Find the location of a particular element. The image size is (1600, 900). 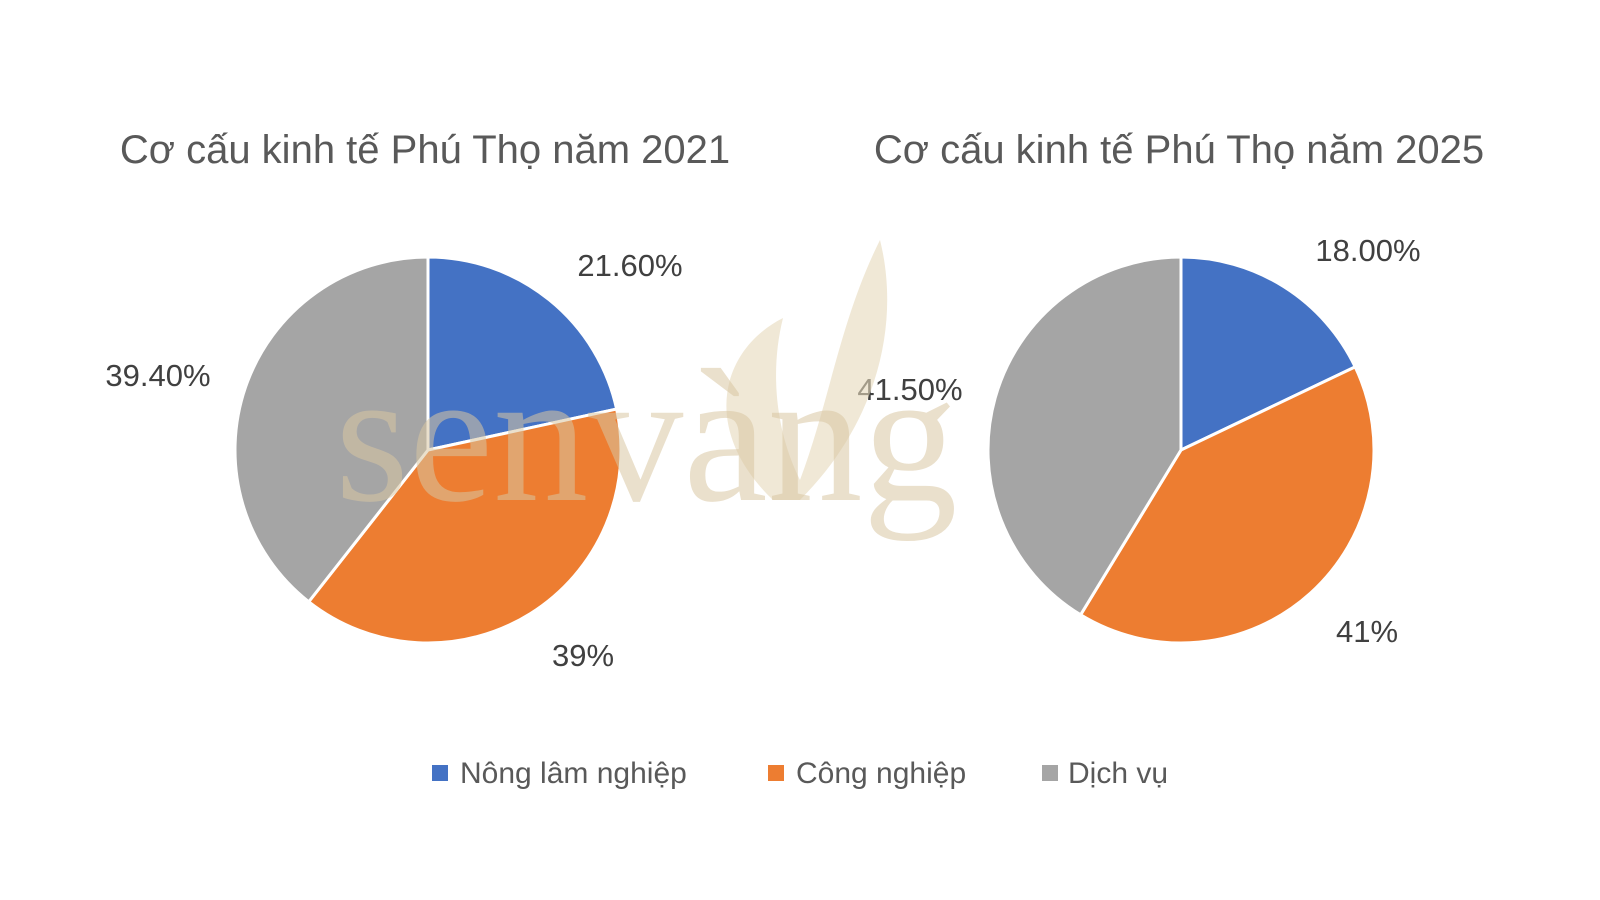

pie-slice-2025-dich-vu is located at coordinates (1084, 436).